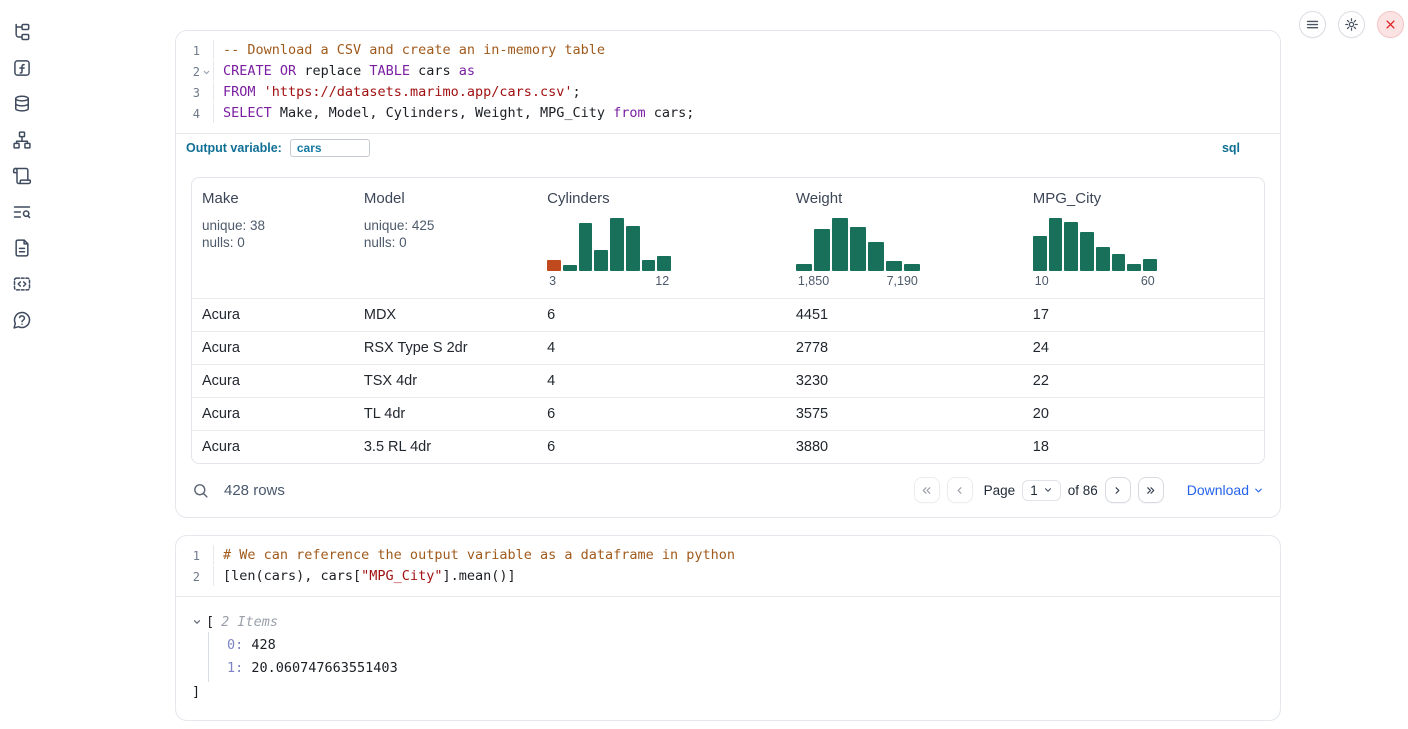 The width and height of the screenshot is (1408, 729). What do you see at coordinates (728, 658) in the screenshot?
I see `python-cell-output: [ 2 Items 0: 428 1: 20.060747663551403 ]` at bounding box center [728, 658].